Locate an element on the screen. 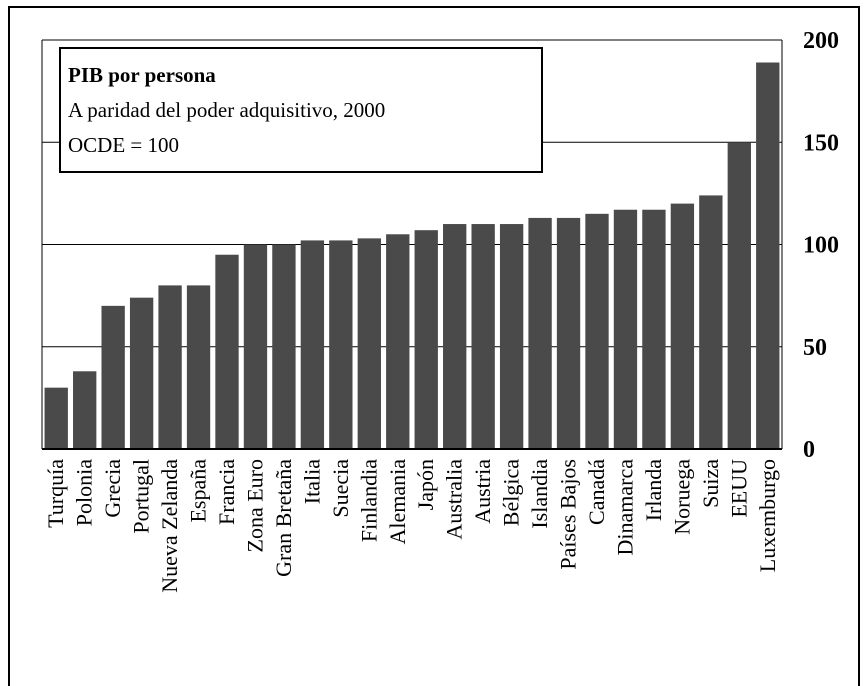  legend-border is located at coordinates (301, 110).